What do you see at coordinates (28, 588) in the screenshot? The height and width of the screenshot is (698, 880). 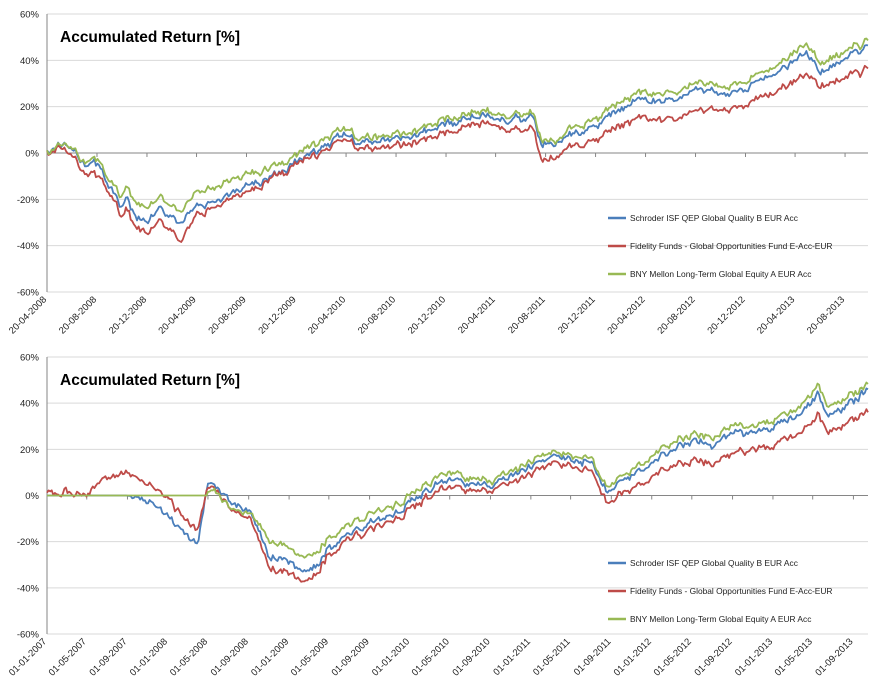 I see `bottom-y-tick-label: -40%` at bounding box center [28, 588].